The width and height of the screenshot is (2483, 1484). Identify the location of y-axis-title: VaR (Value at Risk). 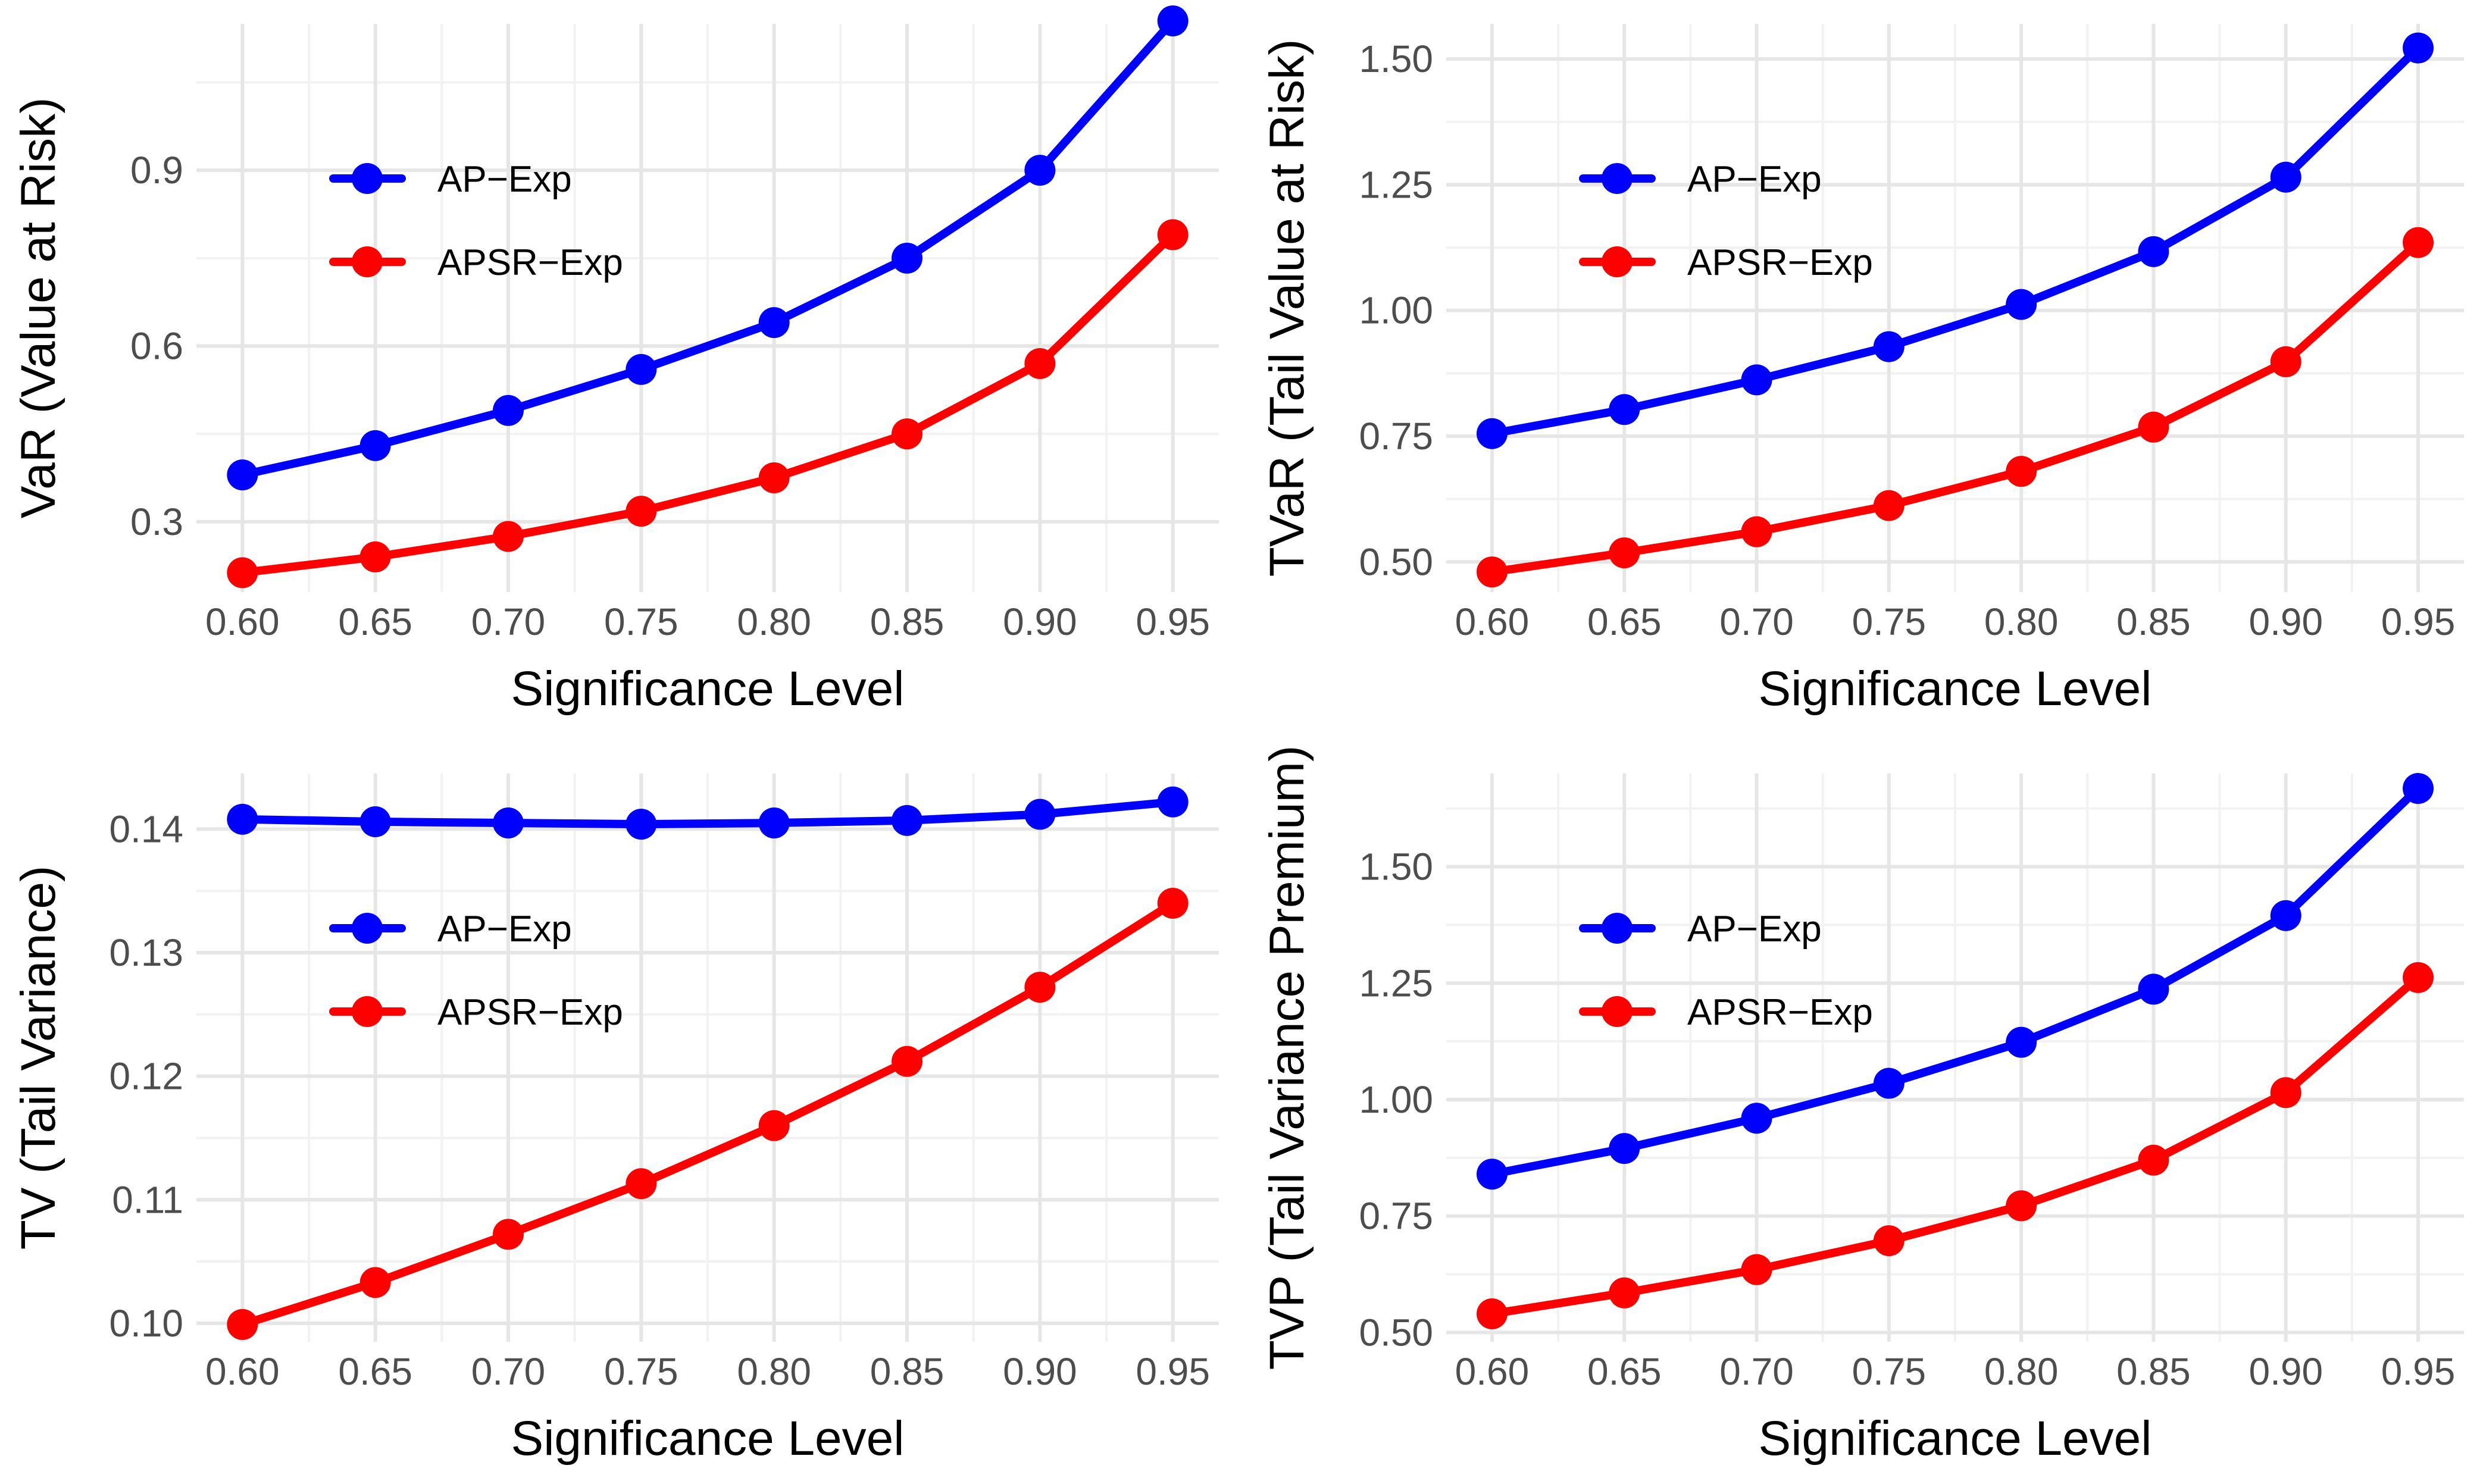
(38, 308).